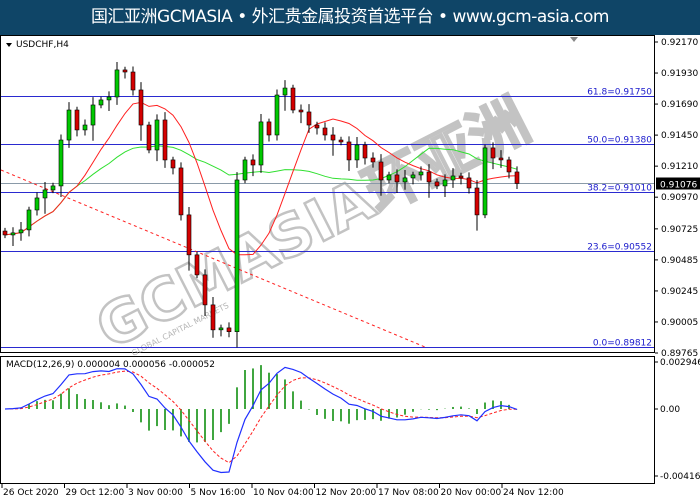  Describe the element at coordinates (346, 493) in the screenshot. I see `time-tick-label: 12 Nov 20:00` at that location.